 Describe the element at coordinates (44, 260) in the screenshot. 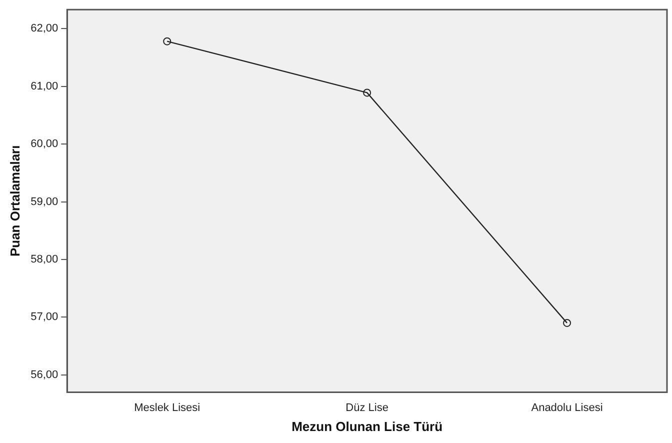

I see `y-tick-label: 58,00` at that location.